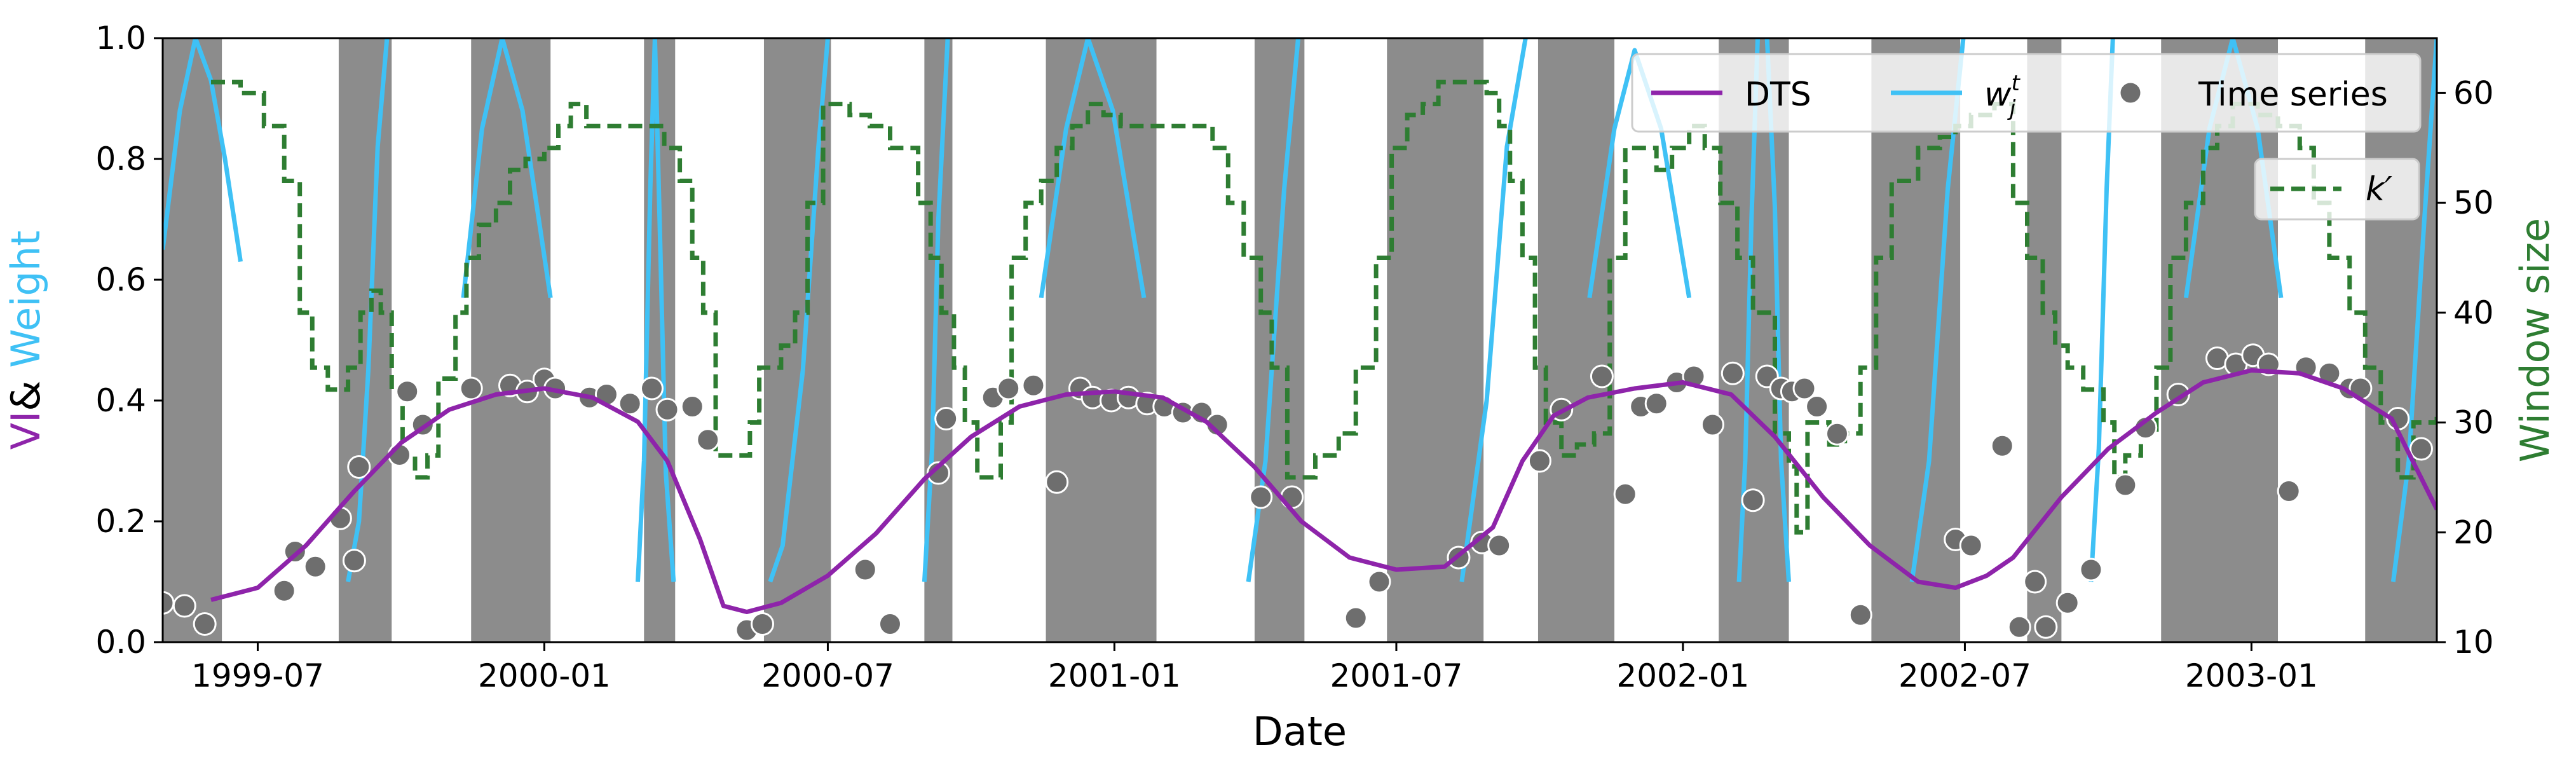 Image resolution: width=2576 pixels, height=782 pixels. I want to click on y-left-tick-label: 0.0, so click(120, 642).